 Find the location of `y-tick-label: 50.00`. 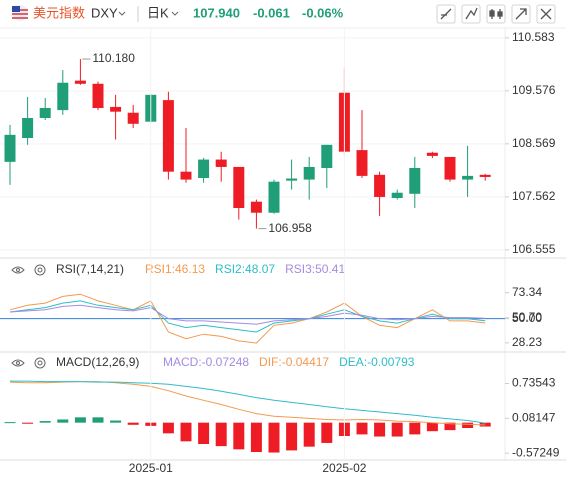

y-tick-label: 50.00 is located at coordinates (527, 318).